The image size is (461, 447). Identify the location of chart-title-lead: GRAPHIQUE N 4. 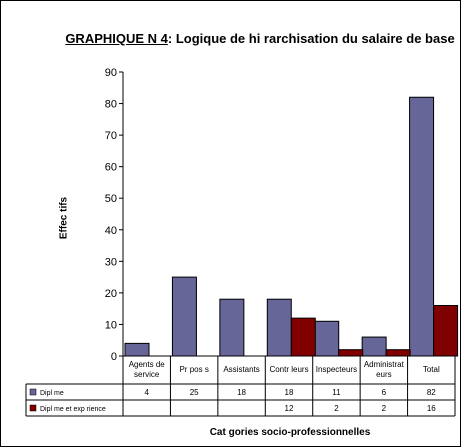
(116, 38).